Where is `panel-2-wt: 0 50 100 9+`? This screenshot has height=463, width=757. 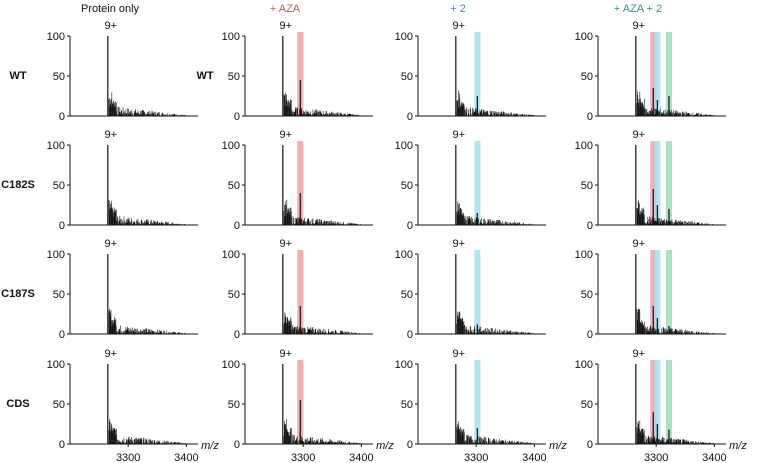
panel-2-wt: 0 50 100 9+ is located at coordinates (470, 71).